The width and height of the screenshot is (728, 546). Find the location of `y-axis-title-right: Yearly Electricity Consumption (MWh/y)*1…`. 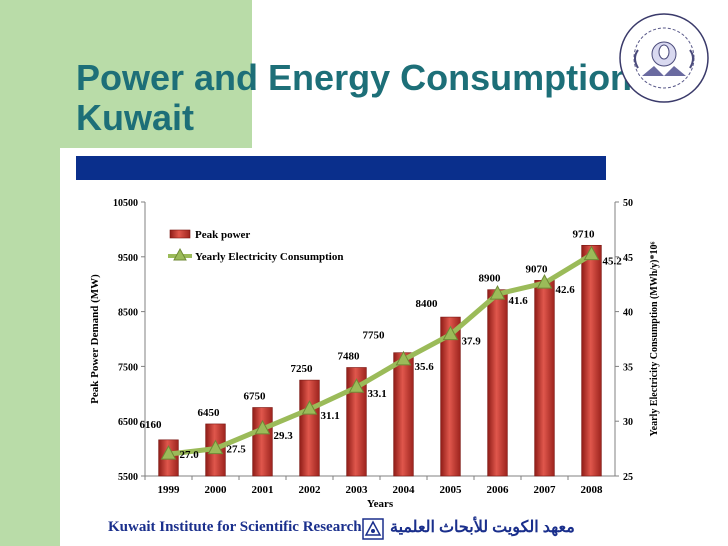

y-axis-title-right: Yearly Electricity Consumption (MWh/y)*1… is located at coordinates (654, 339).